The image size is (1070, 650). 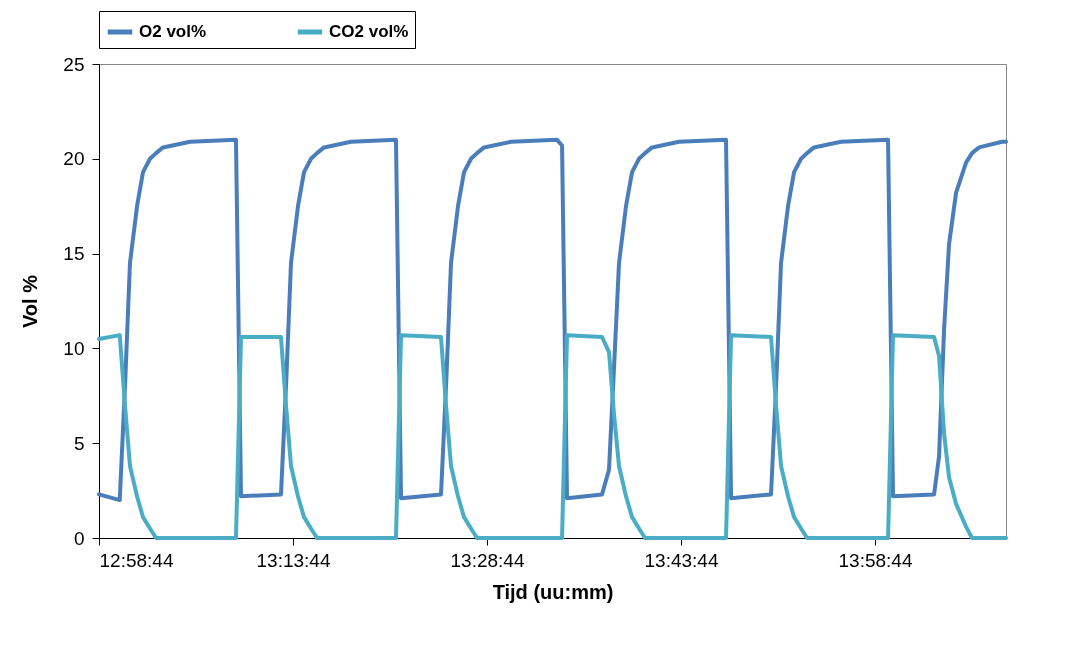 I want to click on legend-label: O2 vol%, so click(x=173, y=31).